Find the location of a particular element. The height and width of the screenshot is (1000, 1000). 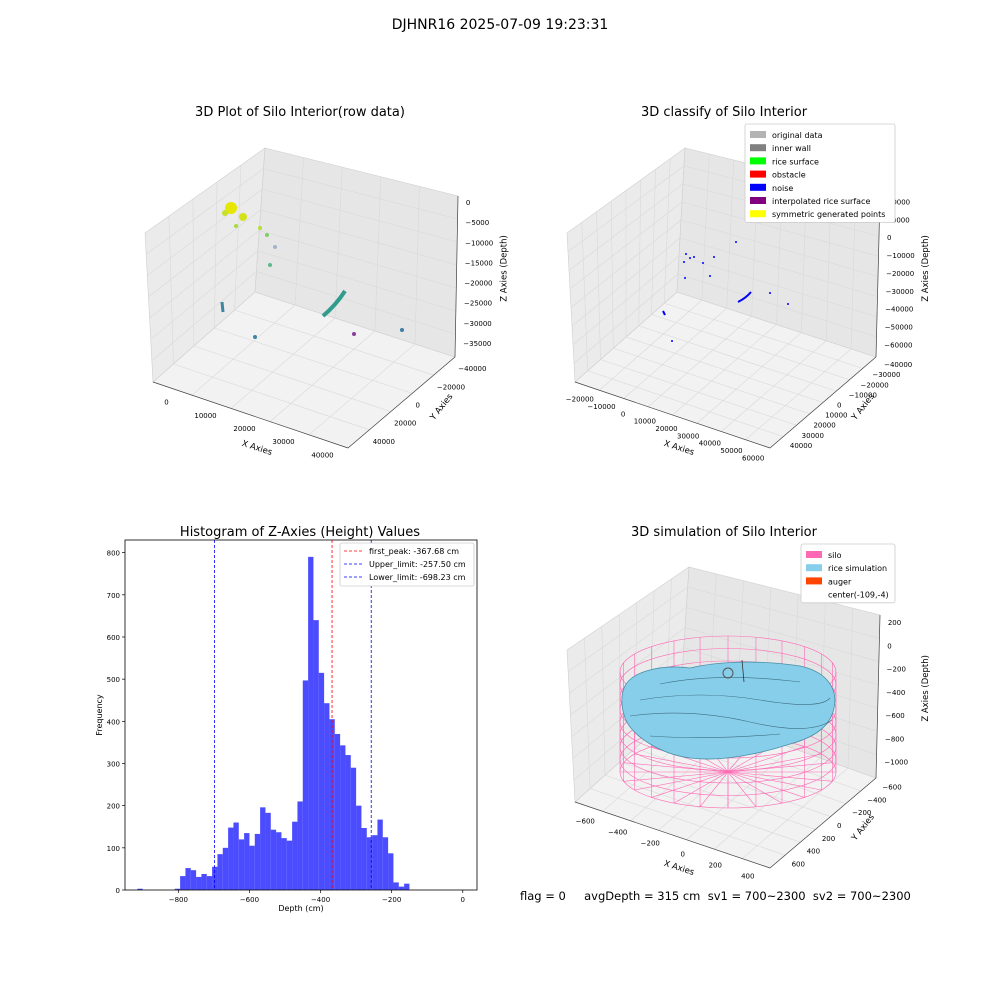

z-tick-label: −50000 is located at coordinates (899, 328).